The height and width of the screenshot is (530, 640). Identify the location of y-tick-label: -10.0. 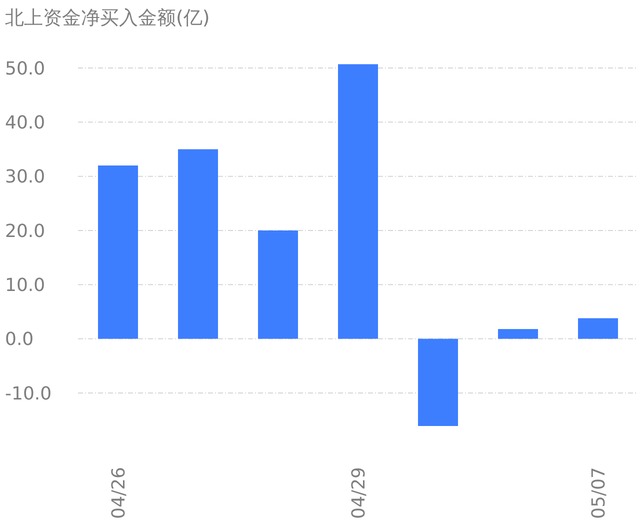
(28, 393).